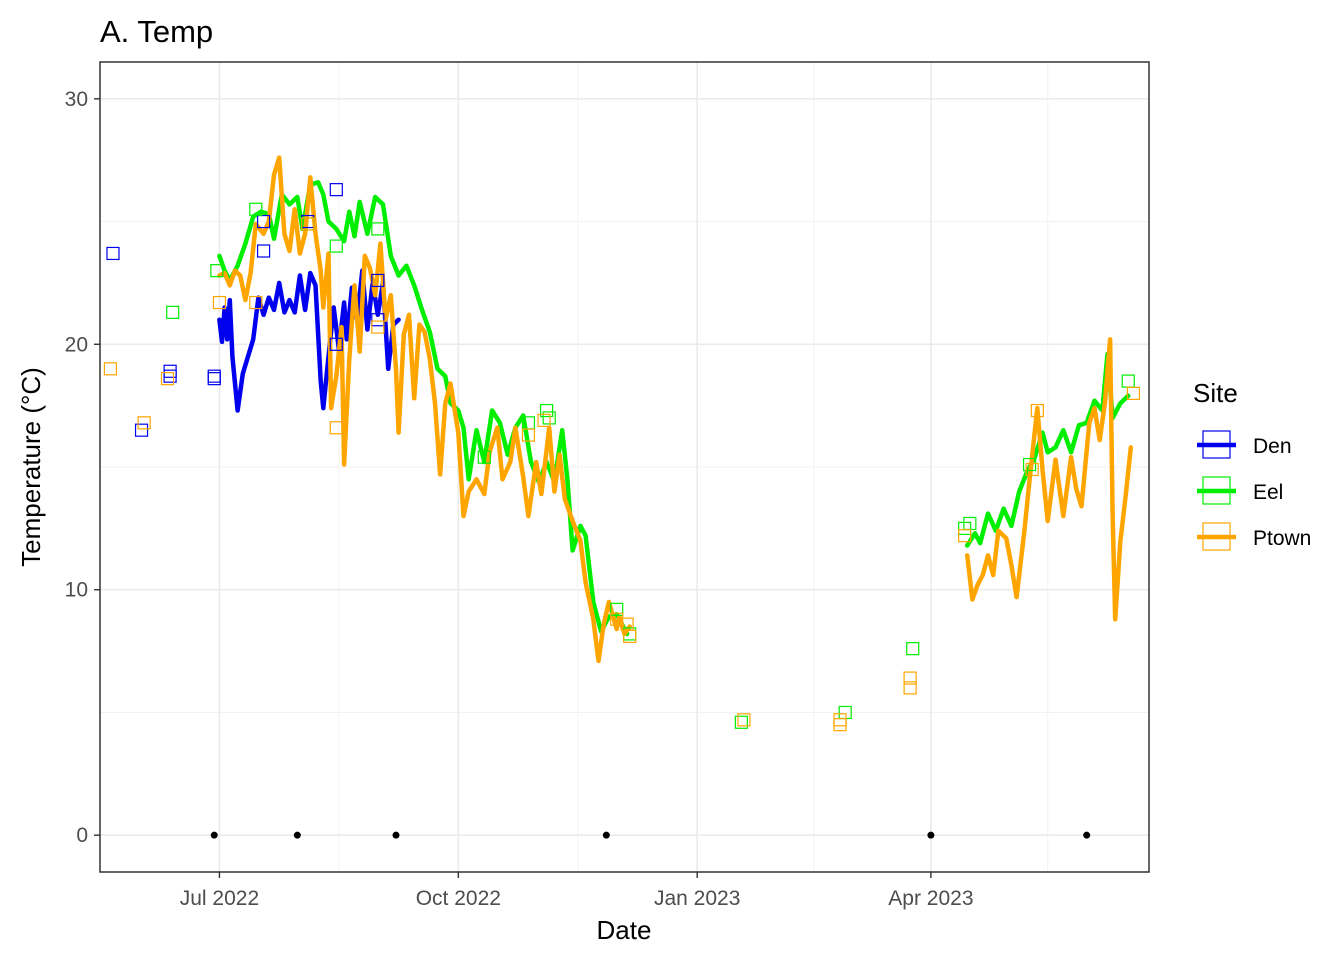  What do you see at coordinates (930, 898) in the screenshot?
I see `x-tick-label: Apr 2023` at bounding box center [930, 898].